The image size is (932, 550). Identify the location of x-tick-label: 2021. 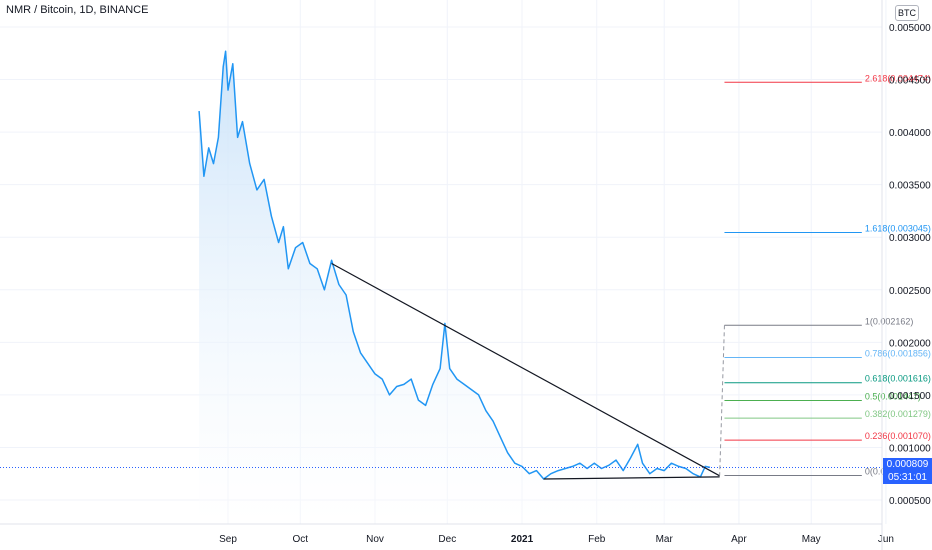
(522, 539).